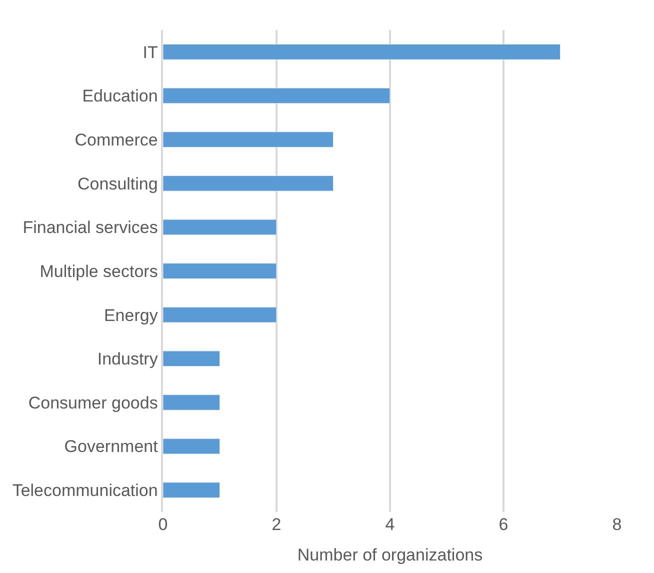  Describe the element at coordinates (120, 96) in the screenshot. I see `y-tick-label: Education` at that location.